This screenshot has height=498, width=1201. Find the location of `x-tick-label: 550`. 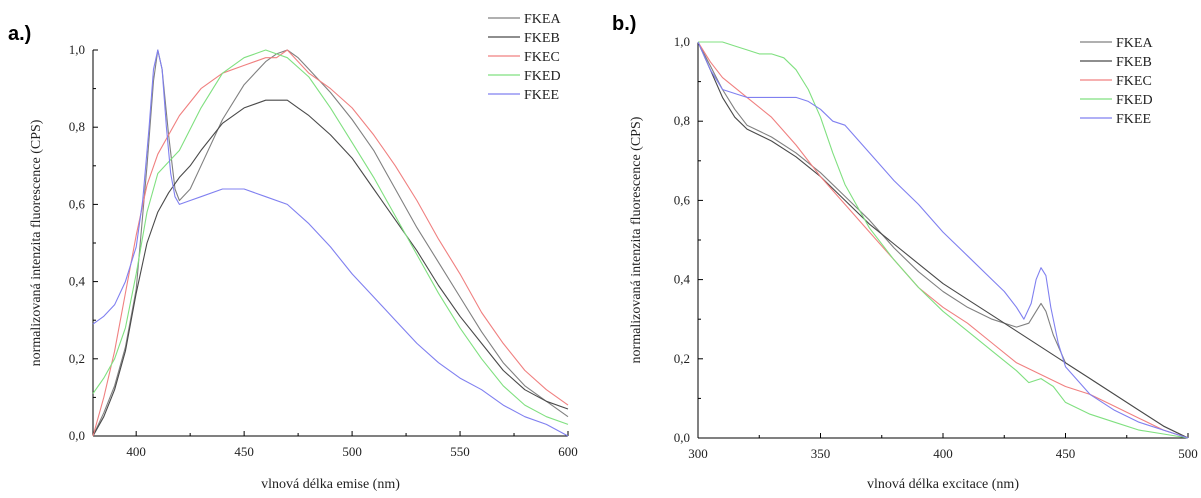

x-tick-label: 550 is located at coordinates (460, 451).